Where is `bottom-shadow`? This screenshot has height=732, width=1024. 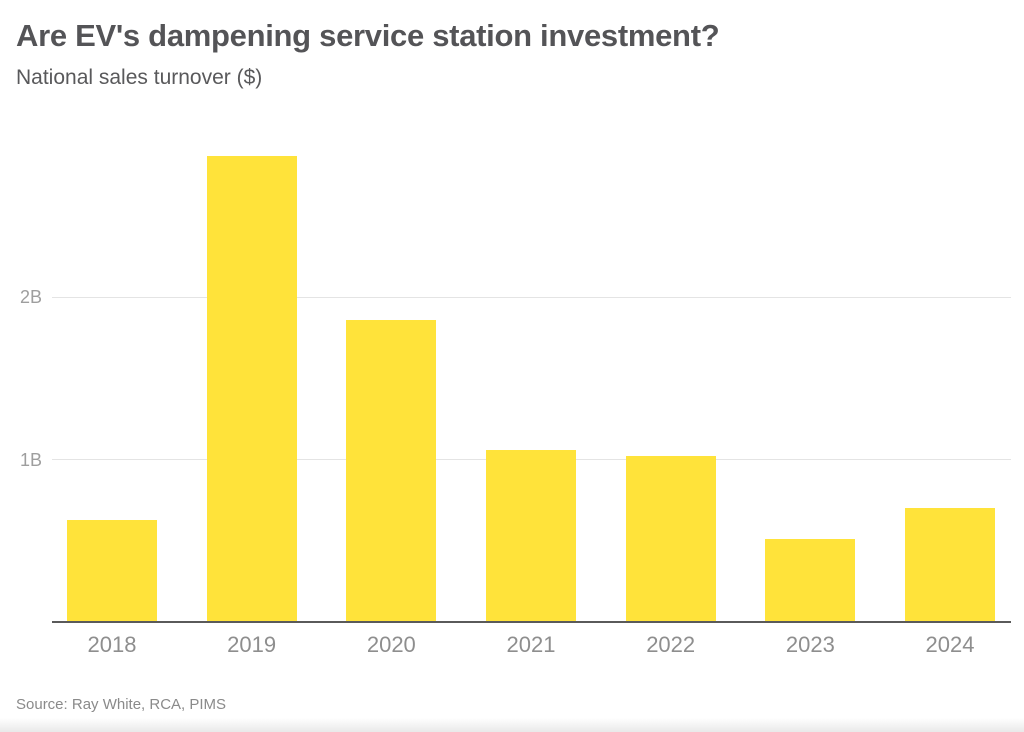
bottom-shadow is located at coordinates (512, 725).